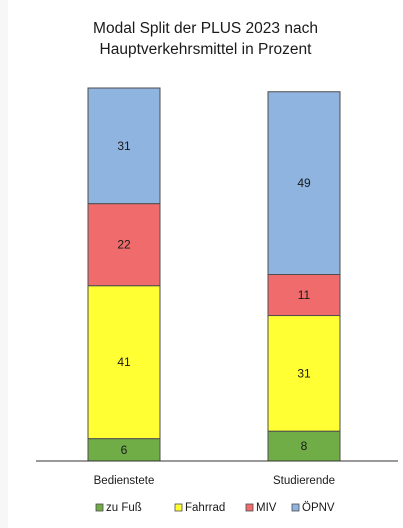 This screenshot has width=403, height=528. I want to click on data-label-studierende-0: 8, so click(304, 446).